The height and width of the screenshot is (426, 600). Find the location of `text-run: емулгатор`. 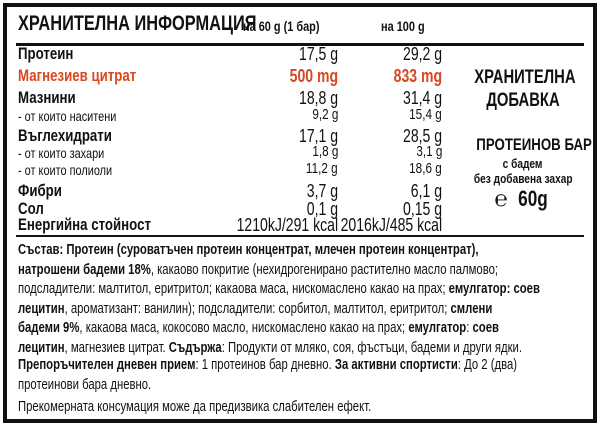

text-run: емулгатор is located at coordinates (437, 328).